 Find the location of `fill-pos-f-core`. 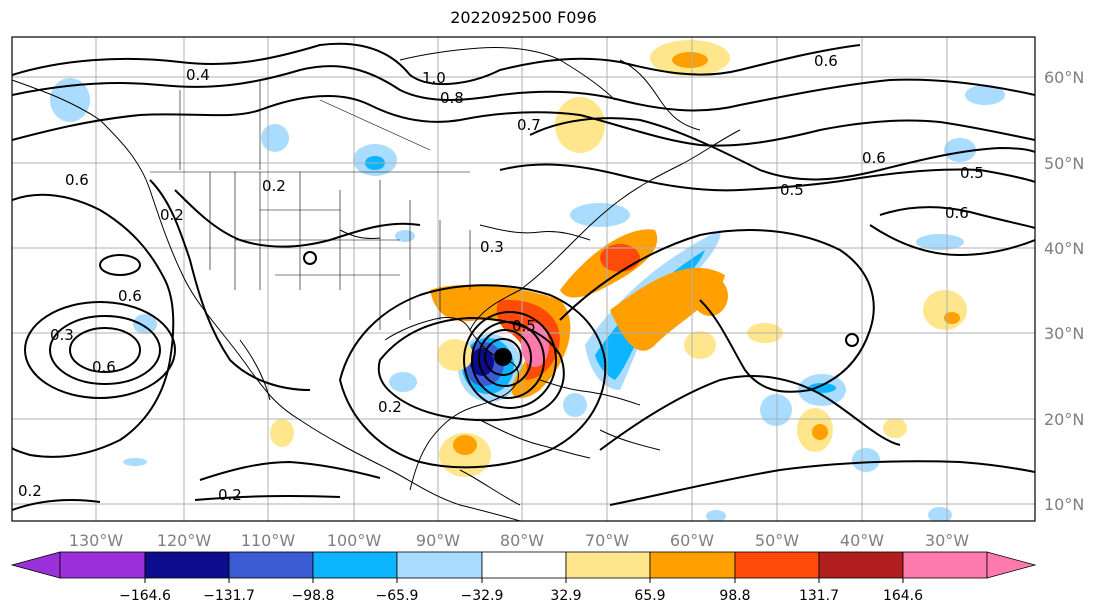

fill-pos-f-core is located at coordinates (465, 445).